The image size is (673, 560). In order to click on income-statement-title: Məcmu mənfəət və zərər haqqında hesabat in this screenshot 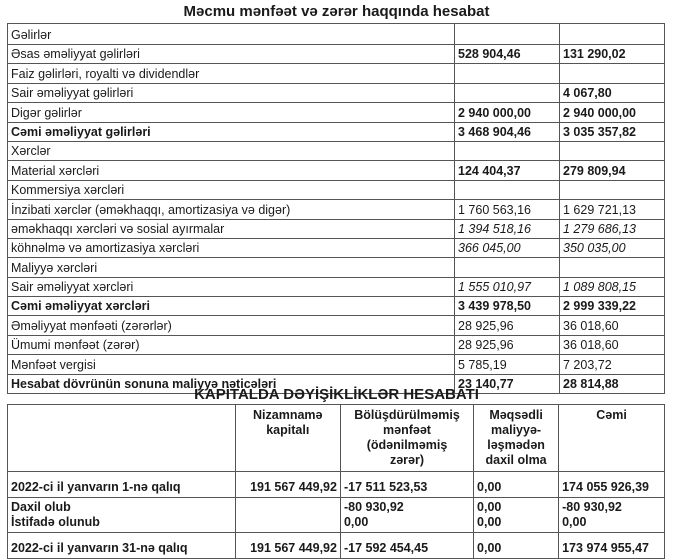, I will do `click(336, 11)`.